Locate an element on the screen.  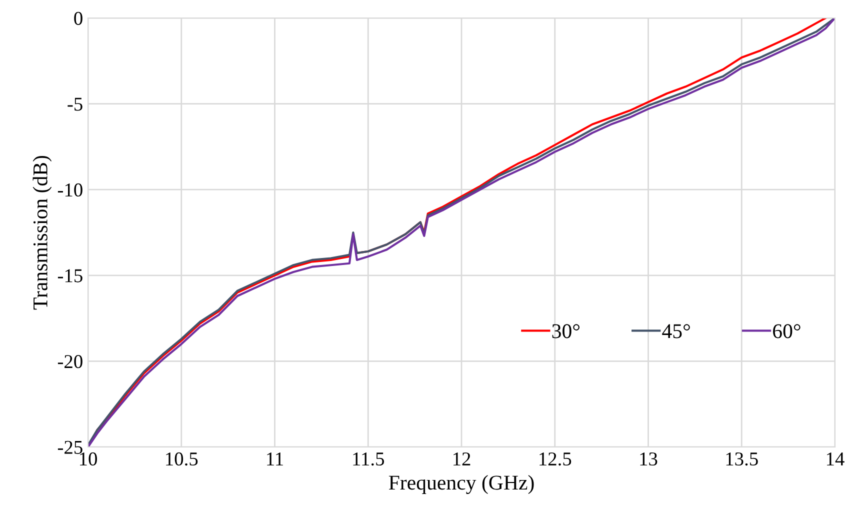
y-axis-title: Transmission (dB) is located at coordinates (42, 233).